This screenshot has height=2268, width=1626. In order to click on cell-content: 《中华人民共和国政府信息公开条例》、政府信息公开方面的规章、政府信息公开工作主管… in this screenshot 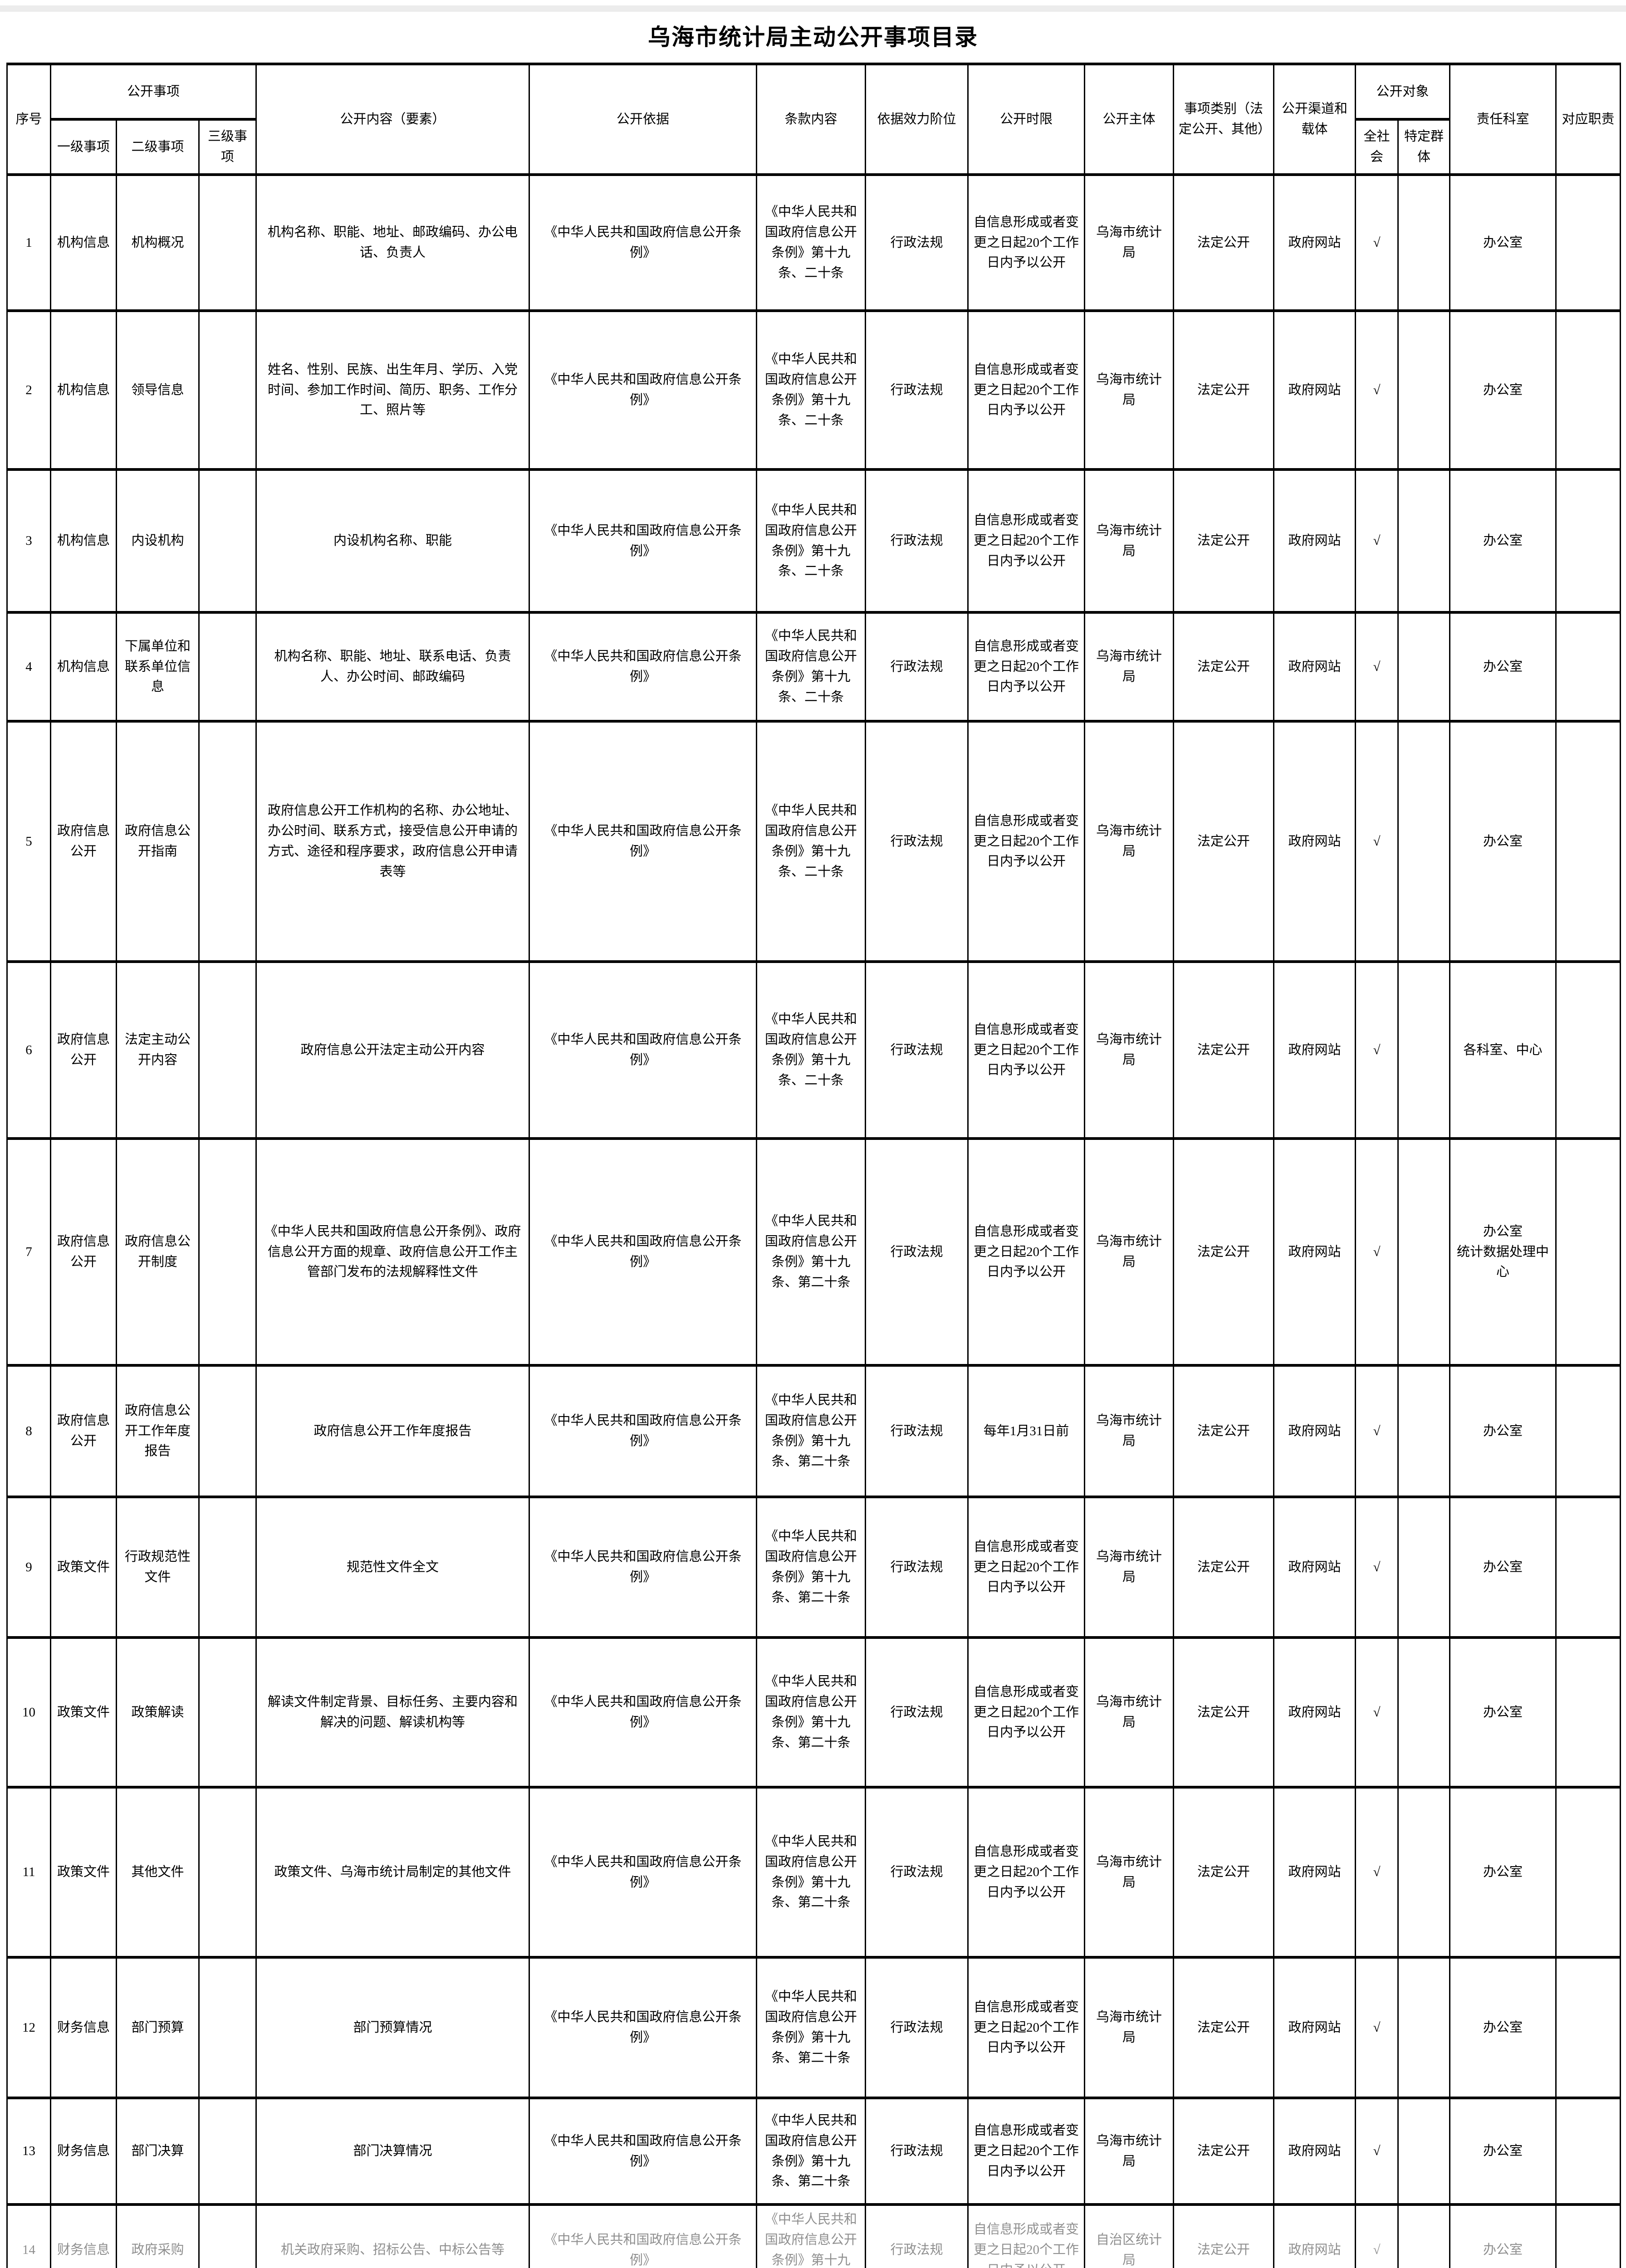, I will do `click(392, 1252)`.